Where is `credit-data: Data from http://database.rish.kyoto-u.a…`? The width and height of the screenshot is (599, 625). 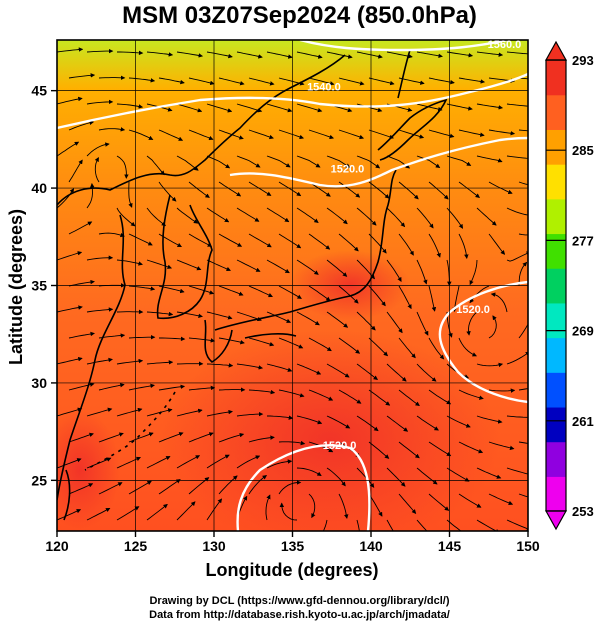 credit-data: Data from http://database.rish.kyoto-u.a… is located at coordinates (299, 615).